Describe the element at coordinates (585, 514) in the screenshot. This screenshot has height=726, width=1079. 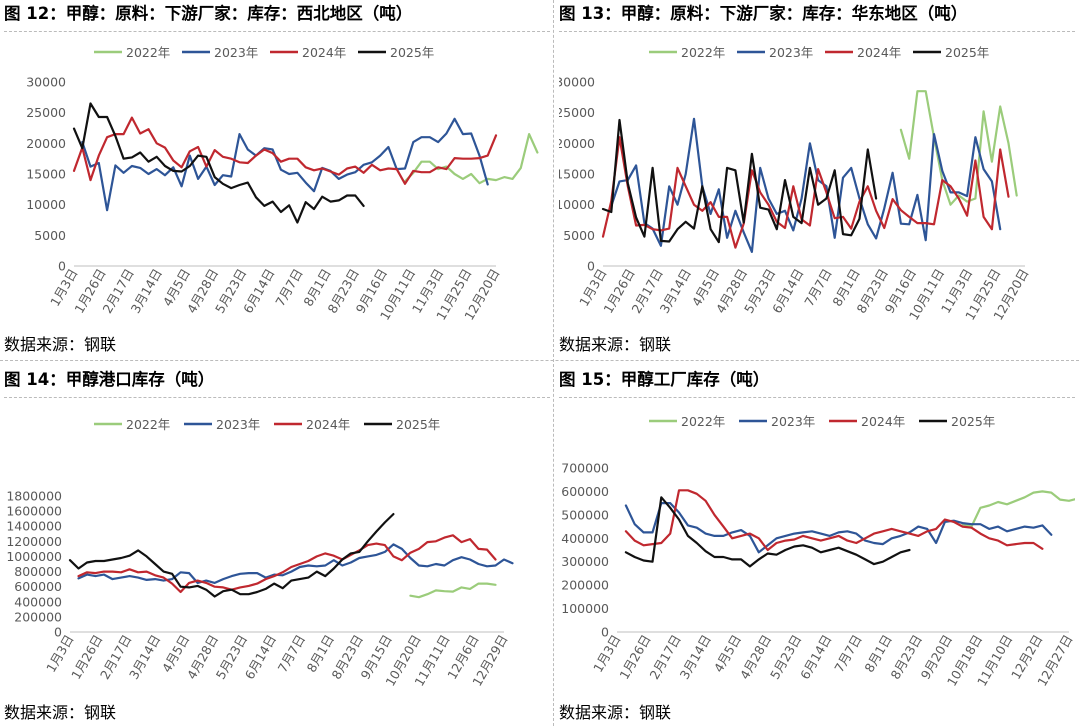
I see `y-tick-label: 500000` at that location.